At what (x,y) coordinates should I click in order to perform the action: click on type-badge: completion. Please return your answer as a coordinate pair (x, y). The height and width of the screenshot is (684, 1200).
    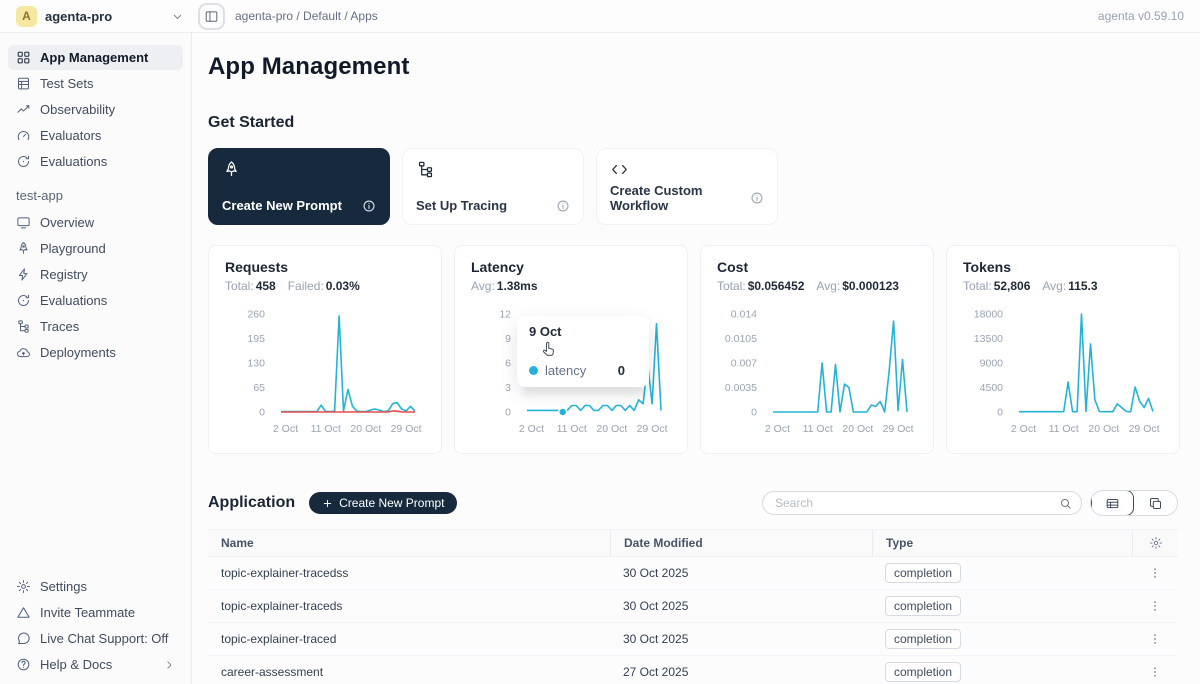
    Looking at the image, I should click on (923, 573).